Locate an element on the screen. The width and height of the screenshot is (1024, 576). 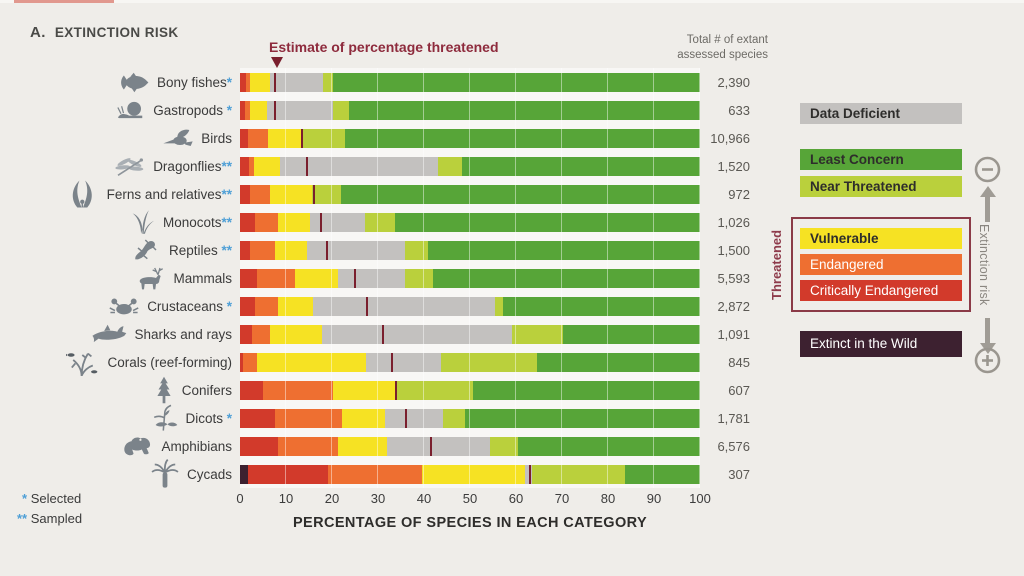
chart-row-monocots: Monocots** 1,026 is located at coordinates (512, 222).